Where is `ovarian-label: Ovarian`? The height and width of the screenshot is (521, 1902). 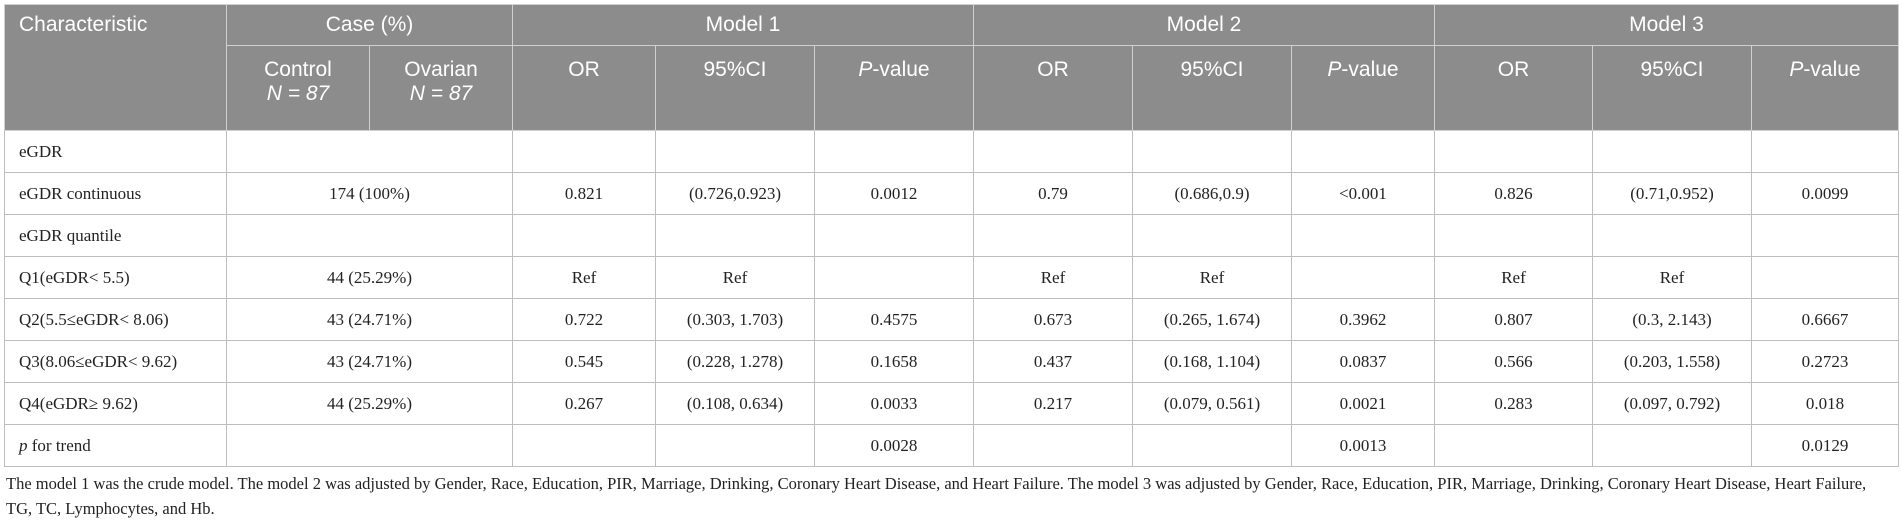 ovarian-label: Ovarian is located at coordinates (441, 69).